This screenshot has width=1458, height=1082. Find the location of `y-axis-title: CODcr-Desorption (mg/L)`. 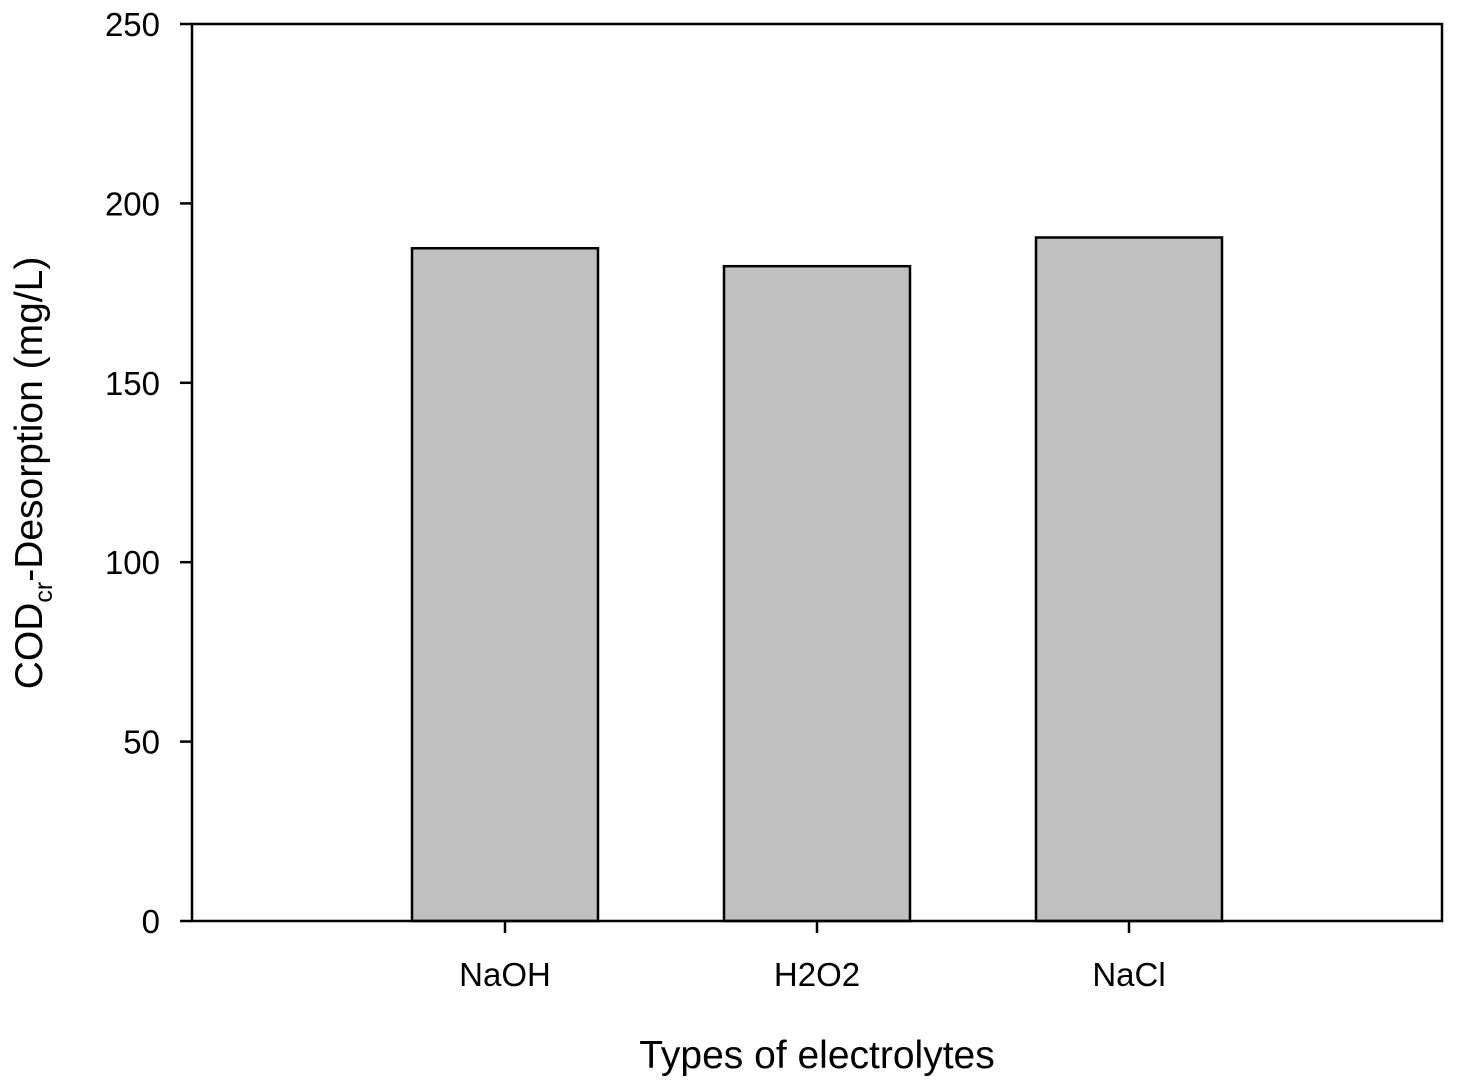

y-axis-title: CODcr-Desorption (mg/L) is located at coordinates (33, 473).